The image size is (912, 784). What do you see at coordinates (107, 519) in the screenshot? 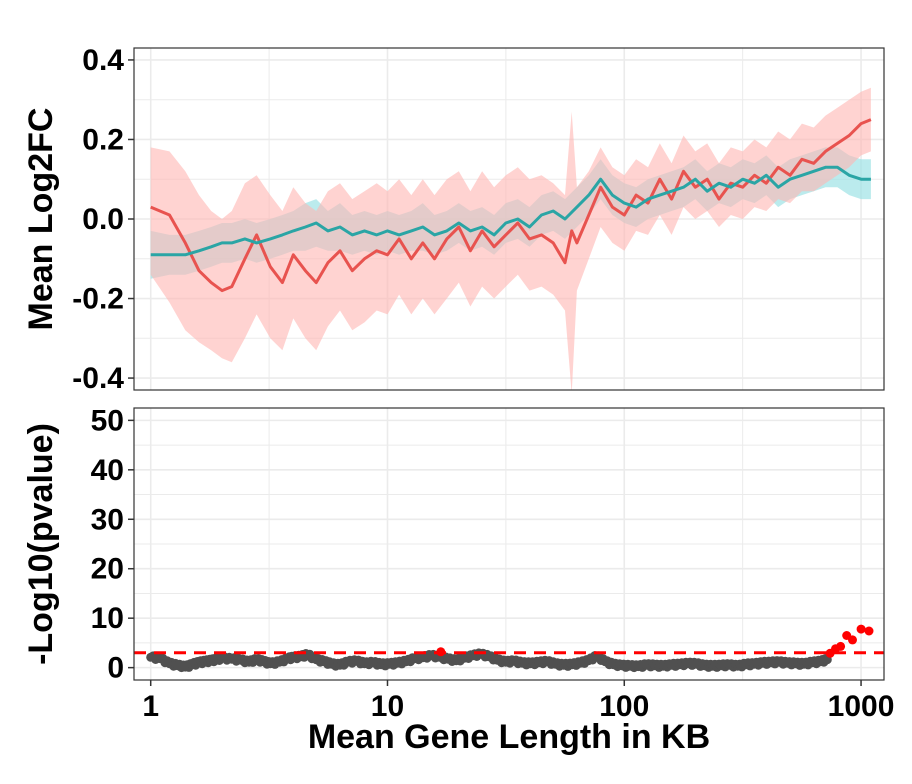
I see `bottom-y-tick-label: 30` at bounding box center [107, 519].